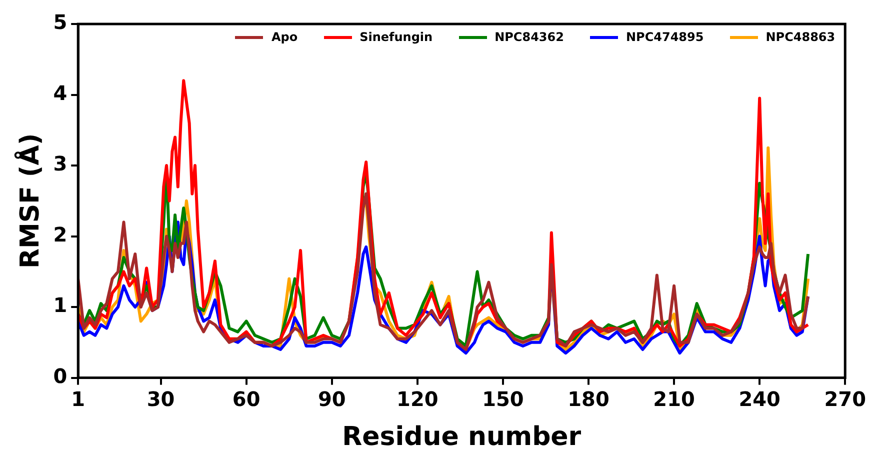  What do you see at coordinates (396, 37) in the screenshot?
I see `legend-label: Sinefungin` at bounding box center [396, 37].